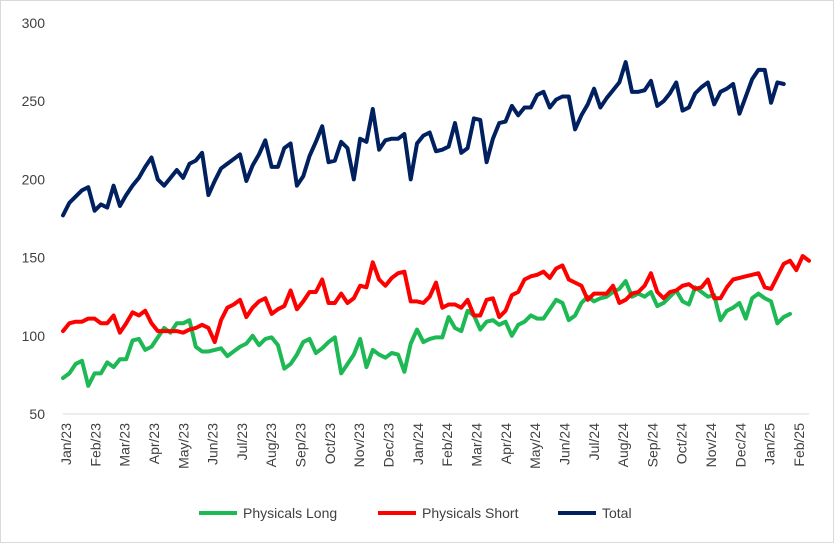  What do you see at coordinates (34, 101) in the screenshot?
I see `y-tick-label: 250` at bounding box center [34, 101].